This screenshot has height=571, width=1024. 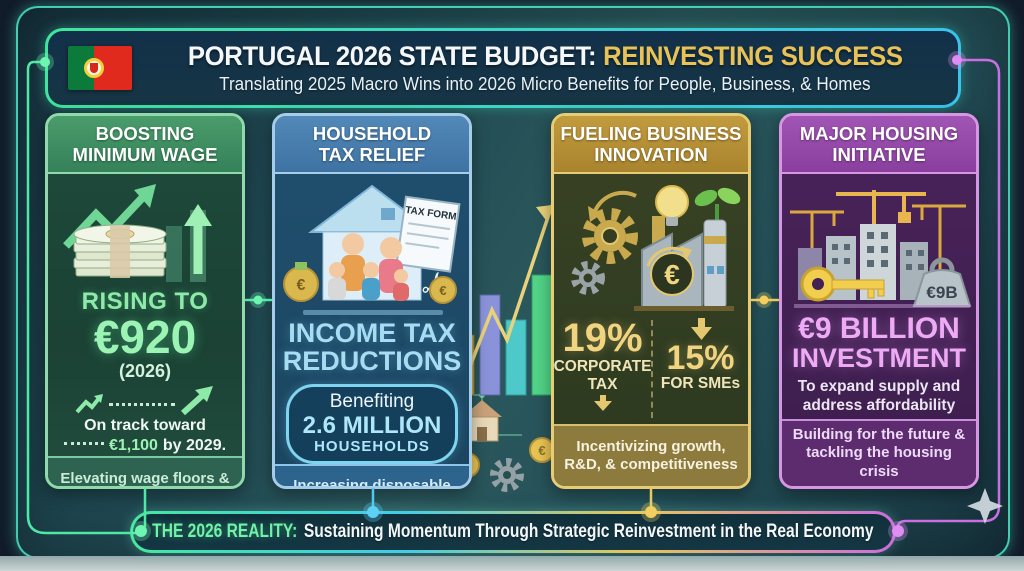 I want to click on armillary-sphere-emblem, so click(x=93, y=68).